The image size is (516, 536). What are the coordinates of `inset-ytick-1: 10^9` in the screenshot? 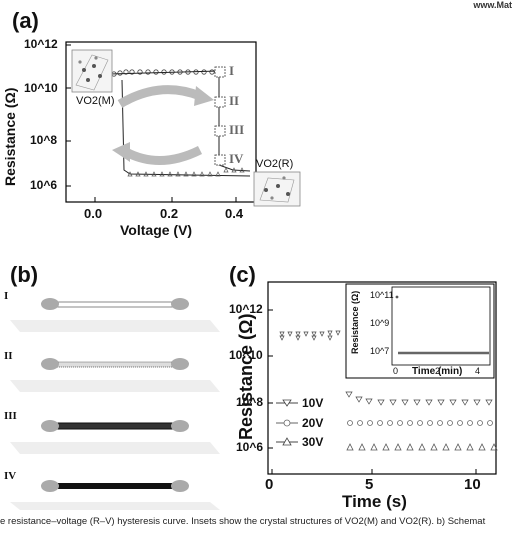 It's located at (380, 323).